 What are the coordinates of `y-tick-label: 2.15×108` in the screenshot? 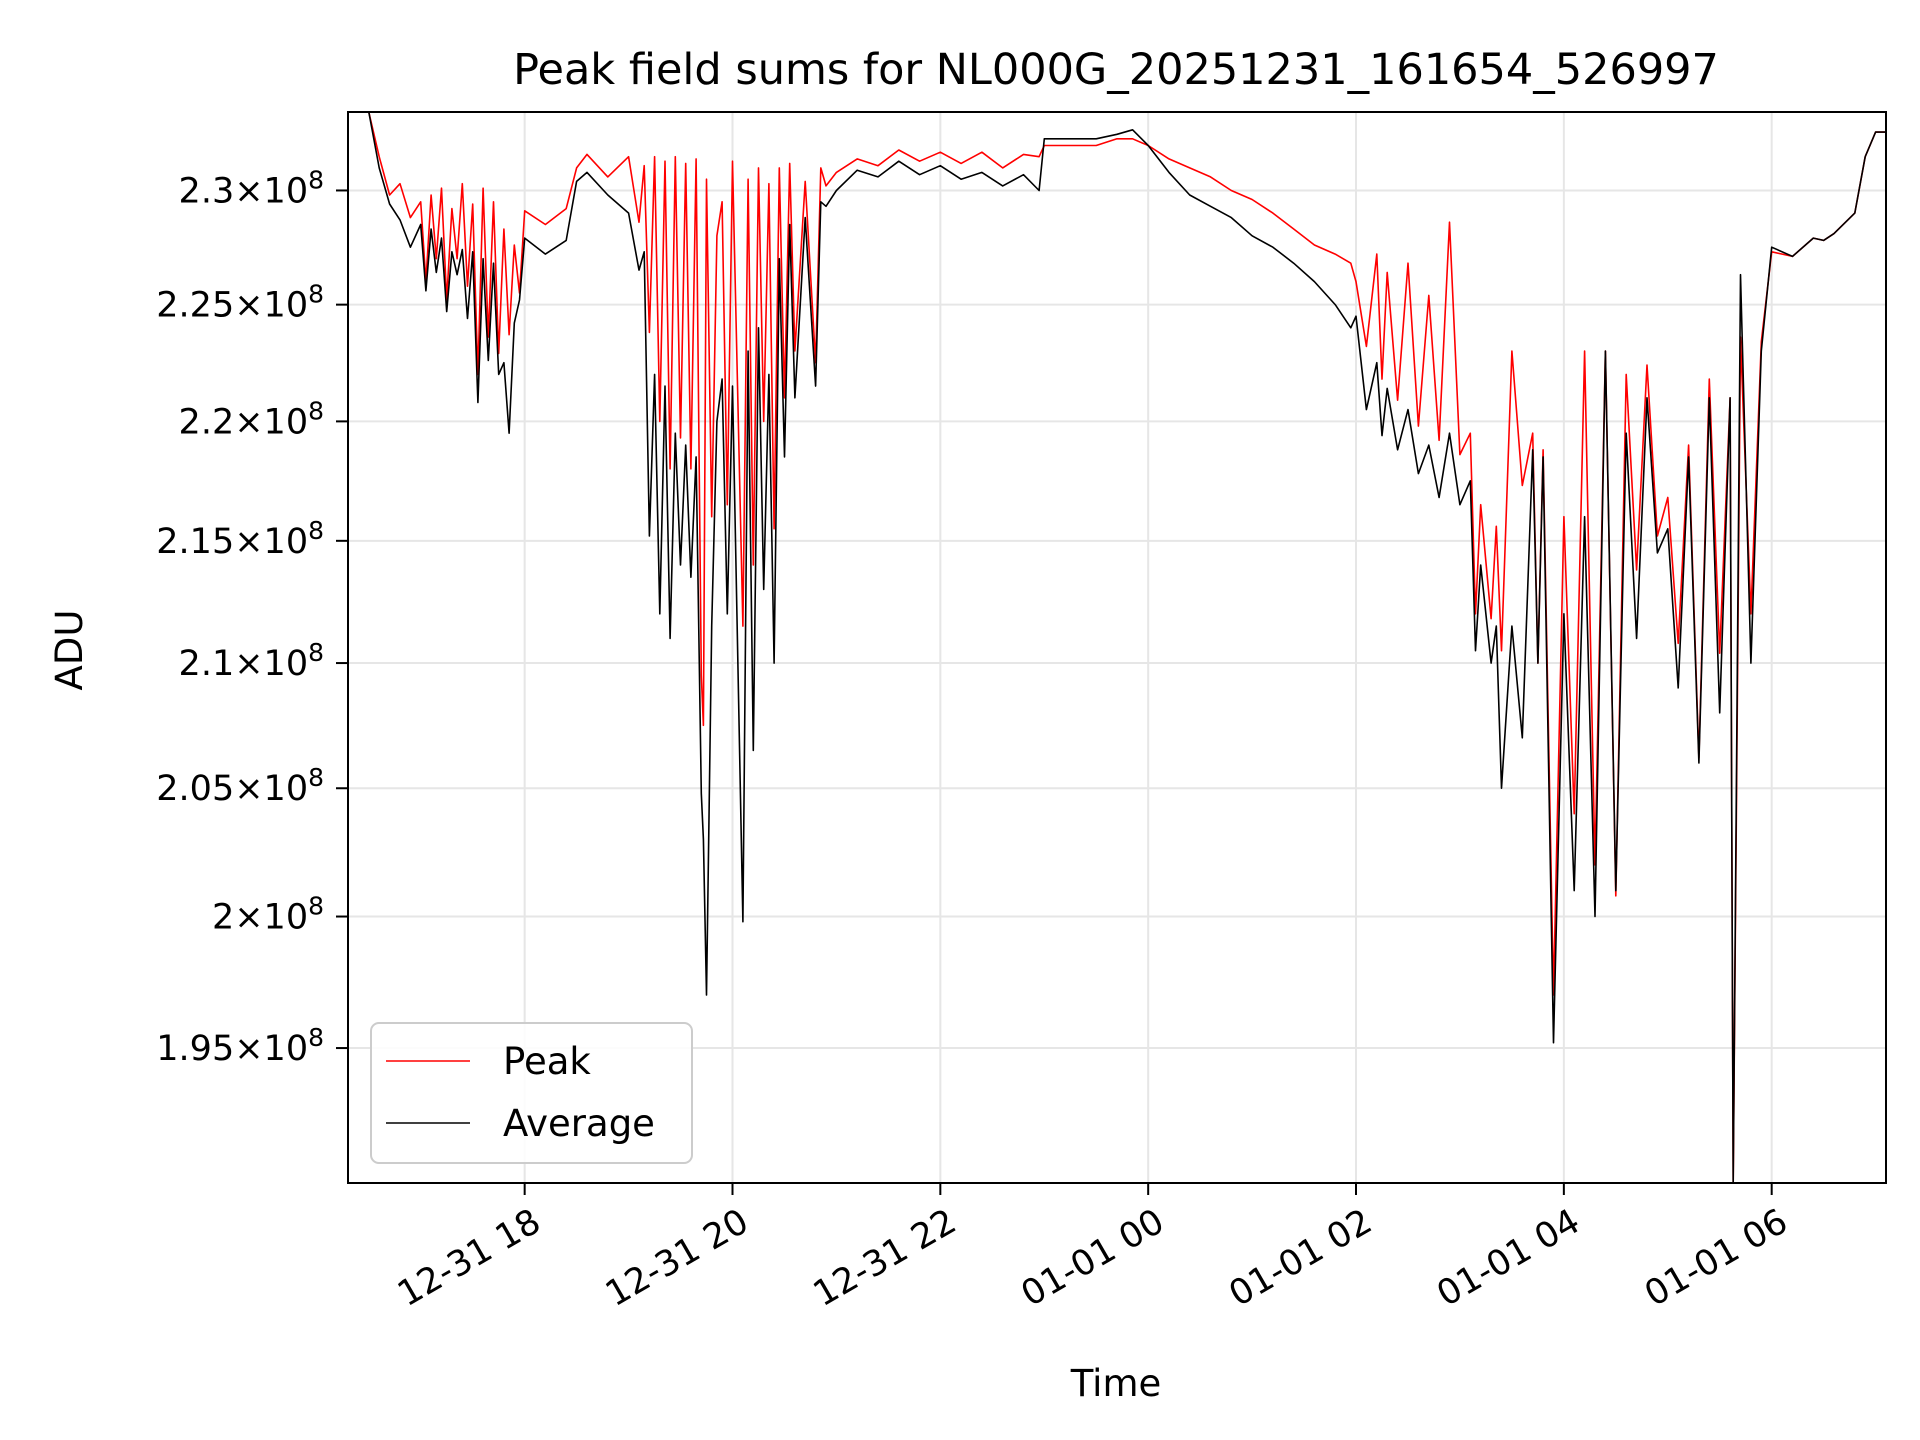 It's located at (240, 539).